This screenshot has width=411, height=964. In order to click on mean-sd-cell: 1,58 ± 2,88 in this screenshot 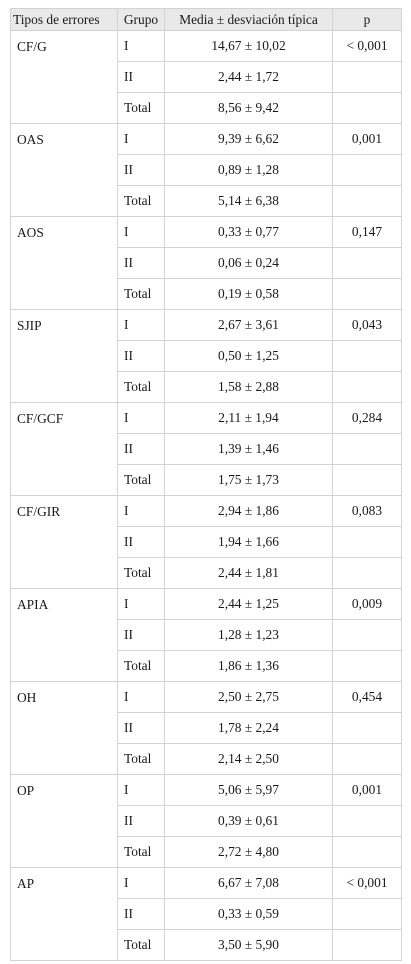, I will do `click(248, 387)`.